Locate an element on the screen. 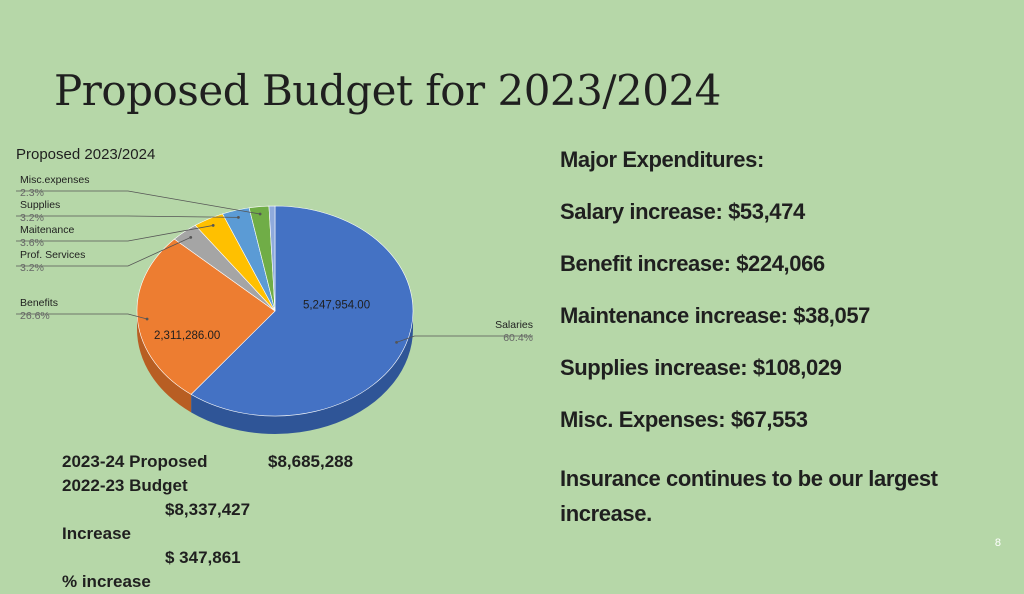 This screenshot has width=1024, height=594. increase-label: Increase is located at coordinates (96, 533).